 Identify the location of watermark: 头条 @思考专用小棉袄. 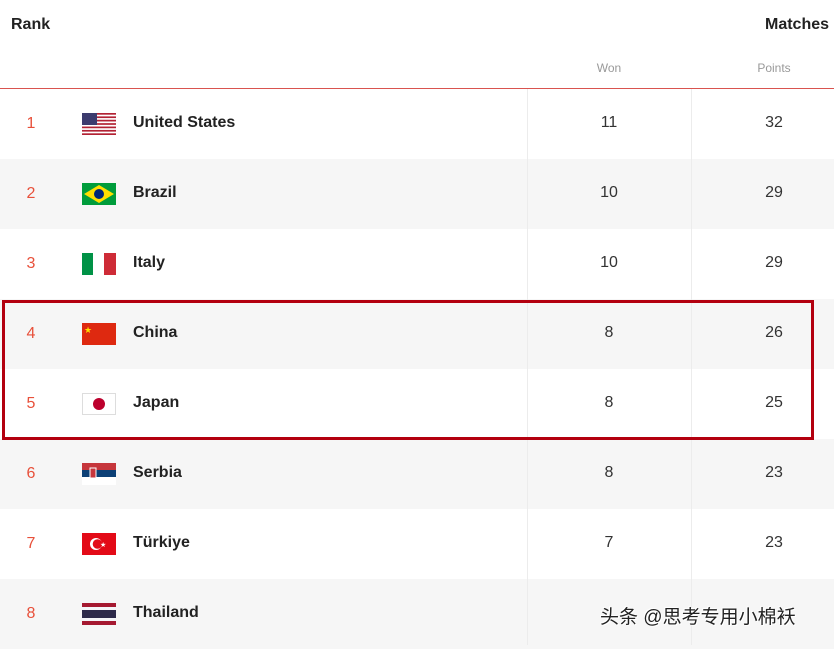
(698, 617).